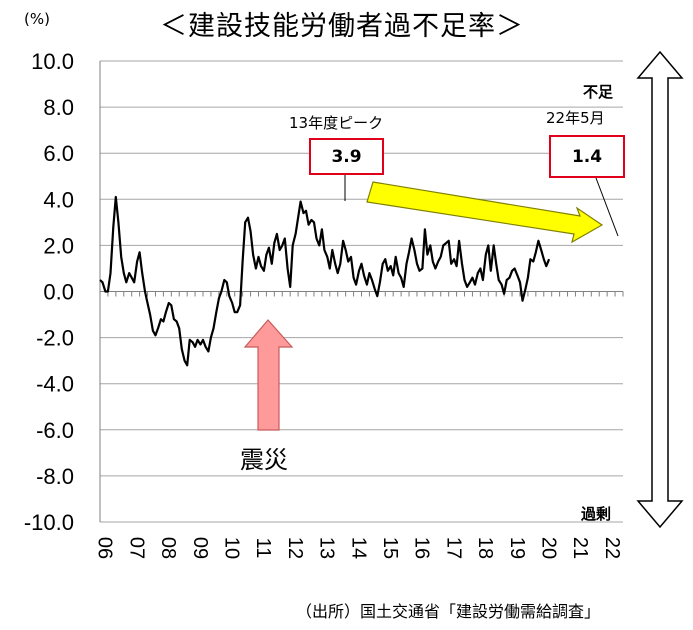 The width and height of the screenshot is (693, 630). I want to click on peak-value-box: 3.9, so click(346, 156).